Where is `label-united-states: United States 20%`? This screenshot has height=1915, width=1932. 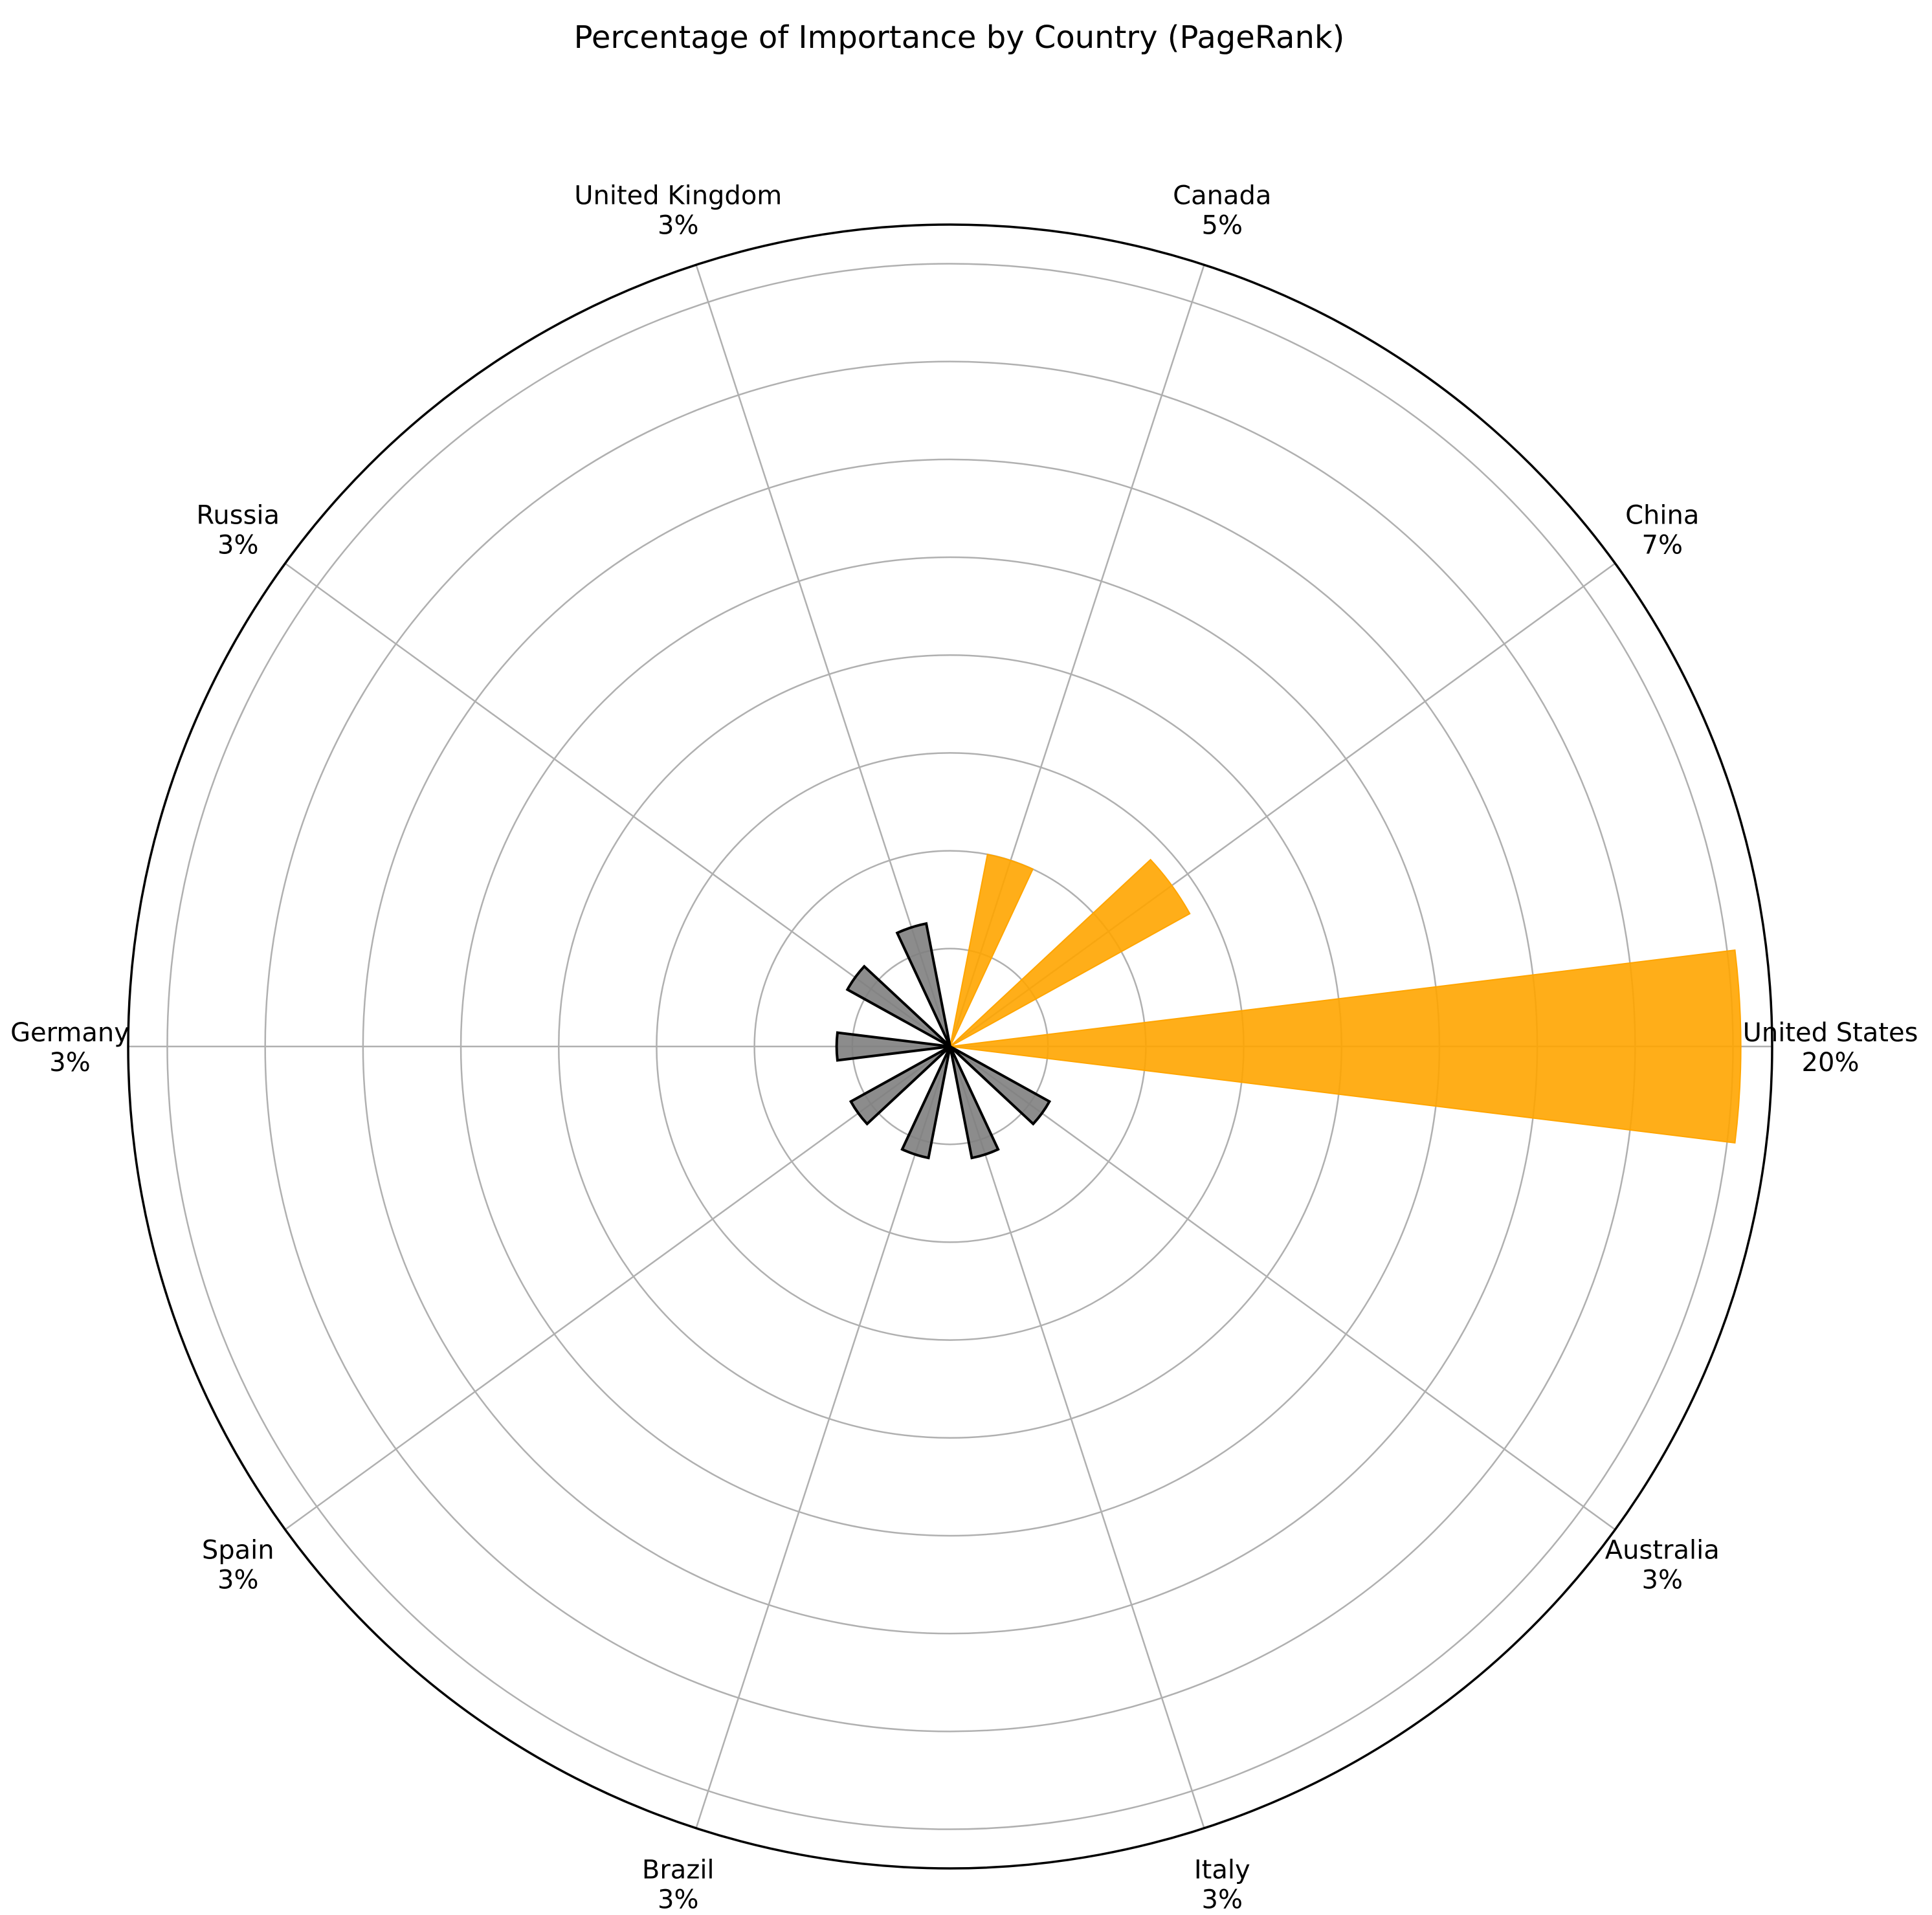 label-united-states: United States 20% is located at coordinates (1830, 1048).